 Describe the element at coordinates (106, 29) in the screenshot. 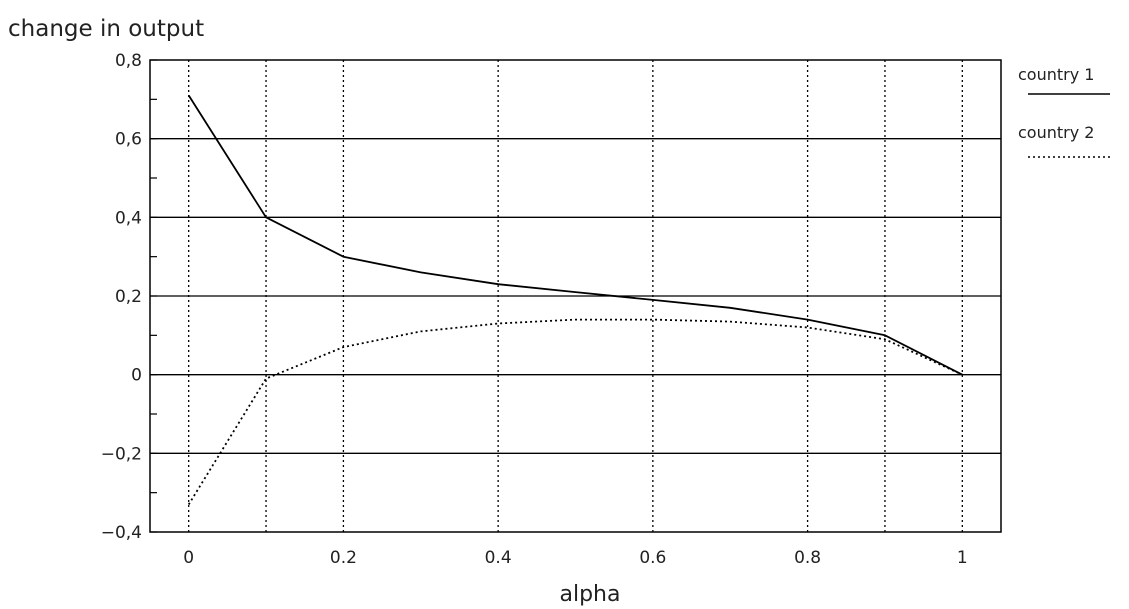

I see `y-axis-label: change in output` at that location.